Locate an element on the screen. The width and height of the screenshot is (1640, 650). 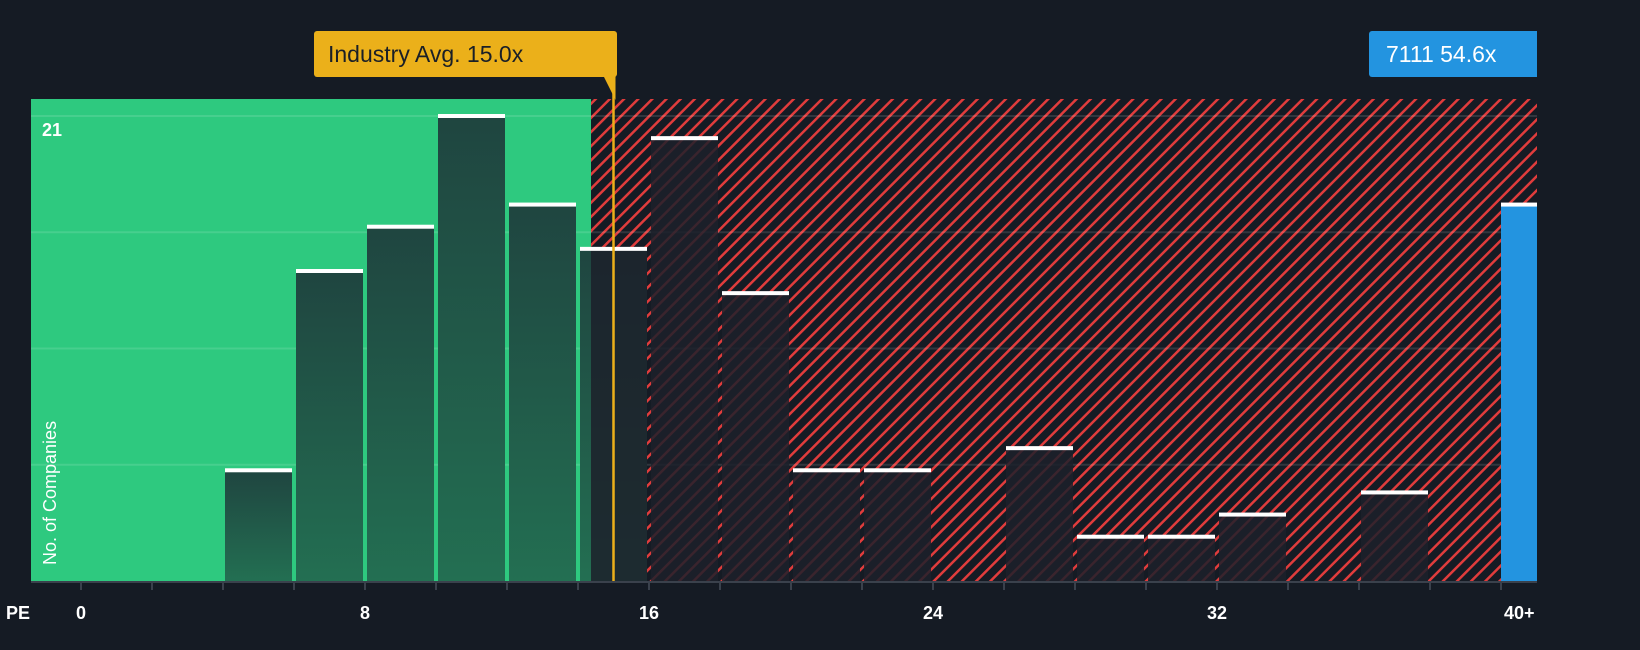
x-axis-label: PE is located at coordinates (18, 613).